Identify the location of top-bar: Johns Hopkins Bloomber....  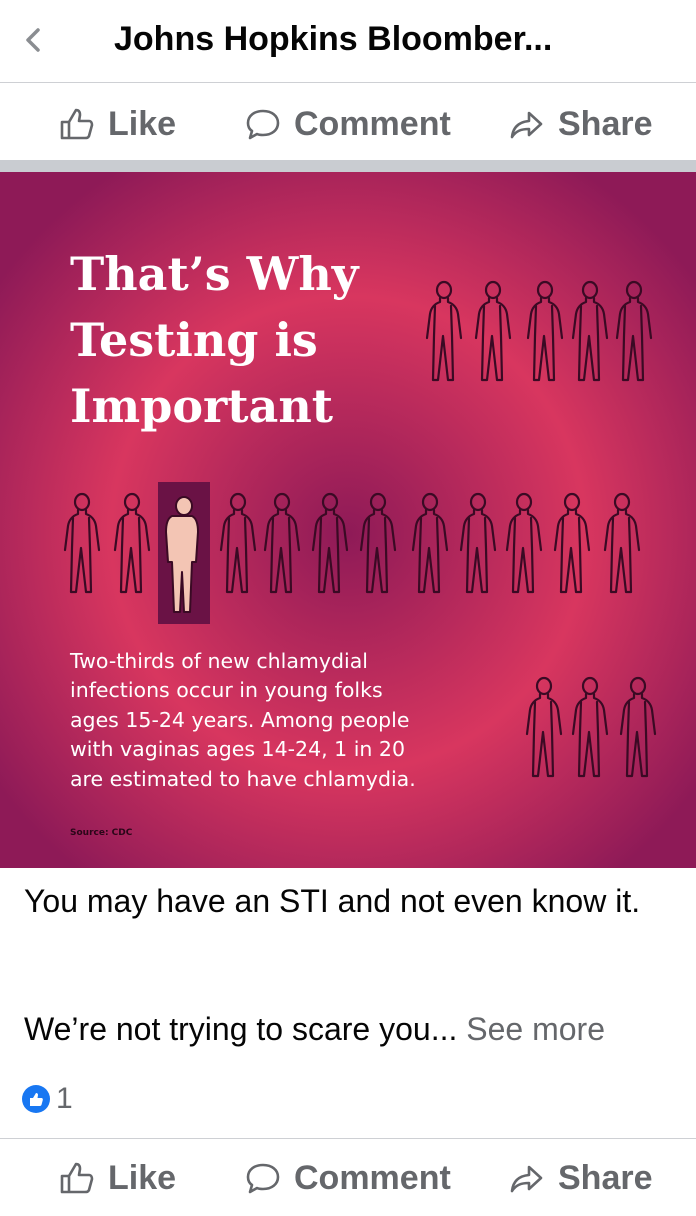
(348, 41).